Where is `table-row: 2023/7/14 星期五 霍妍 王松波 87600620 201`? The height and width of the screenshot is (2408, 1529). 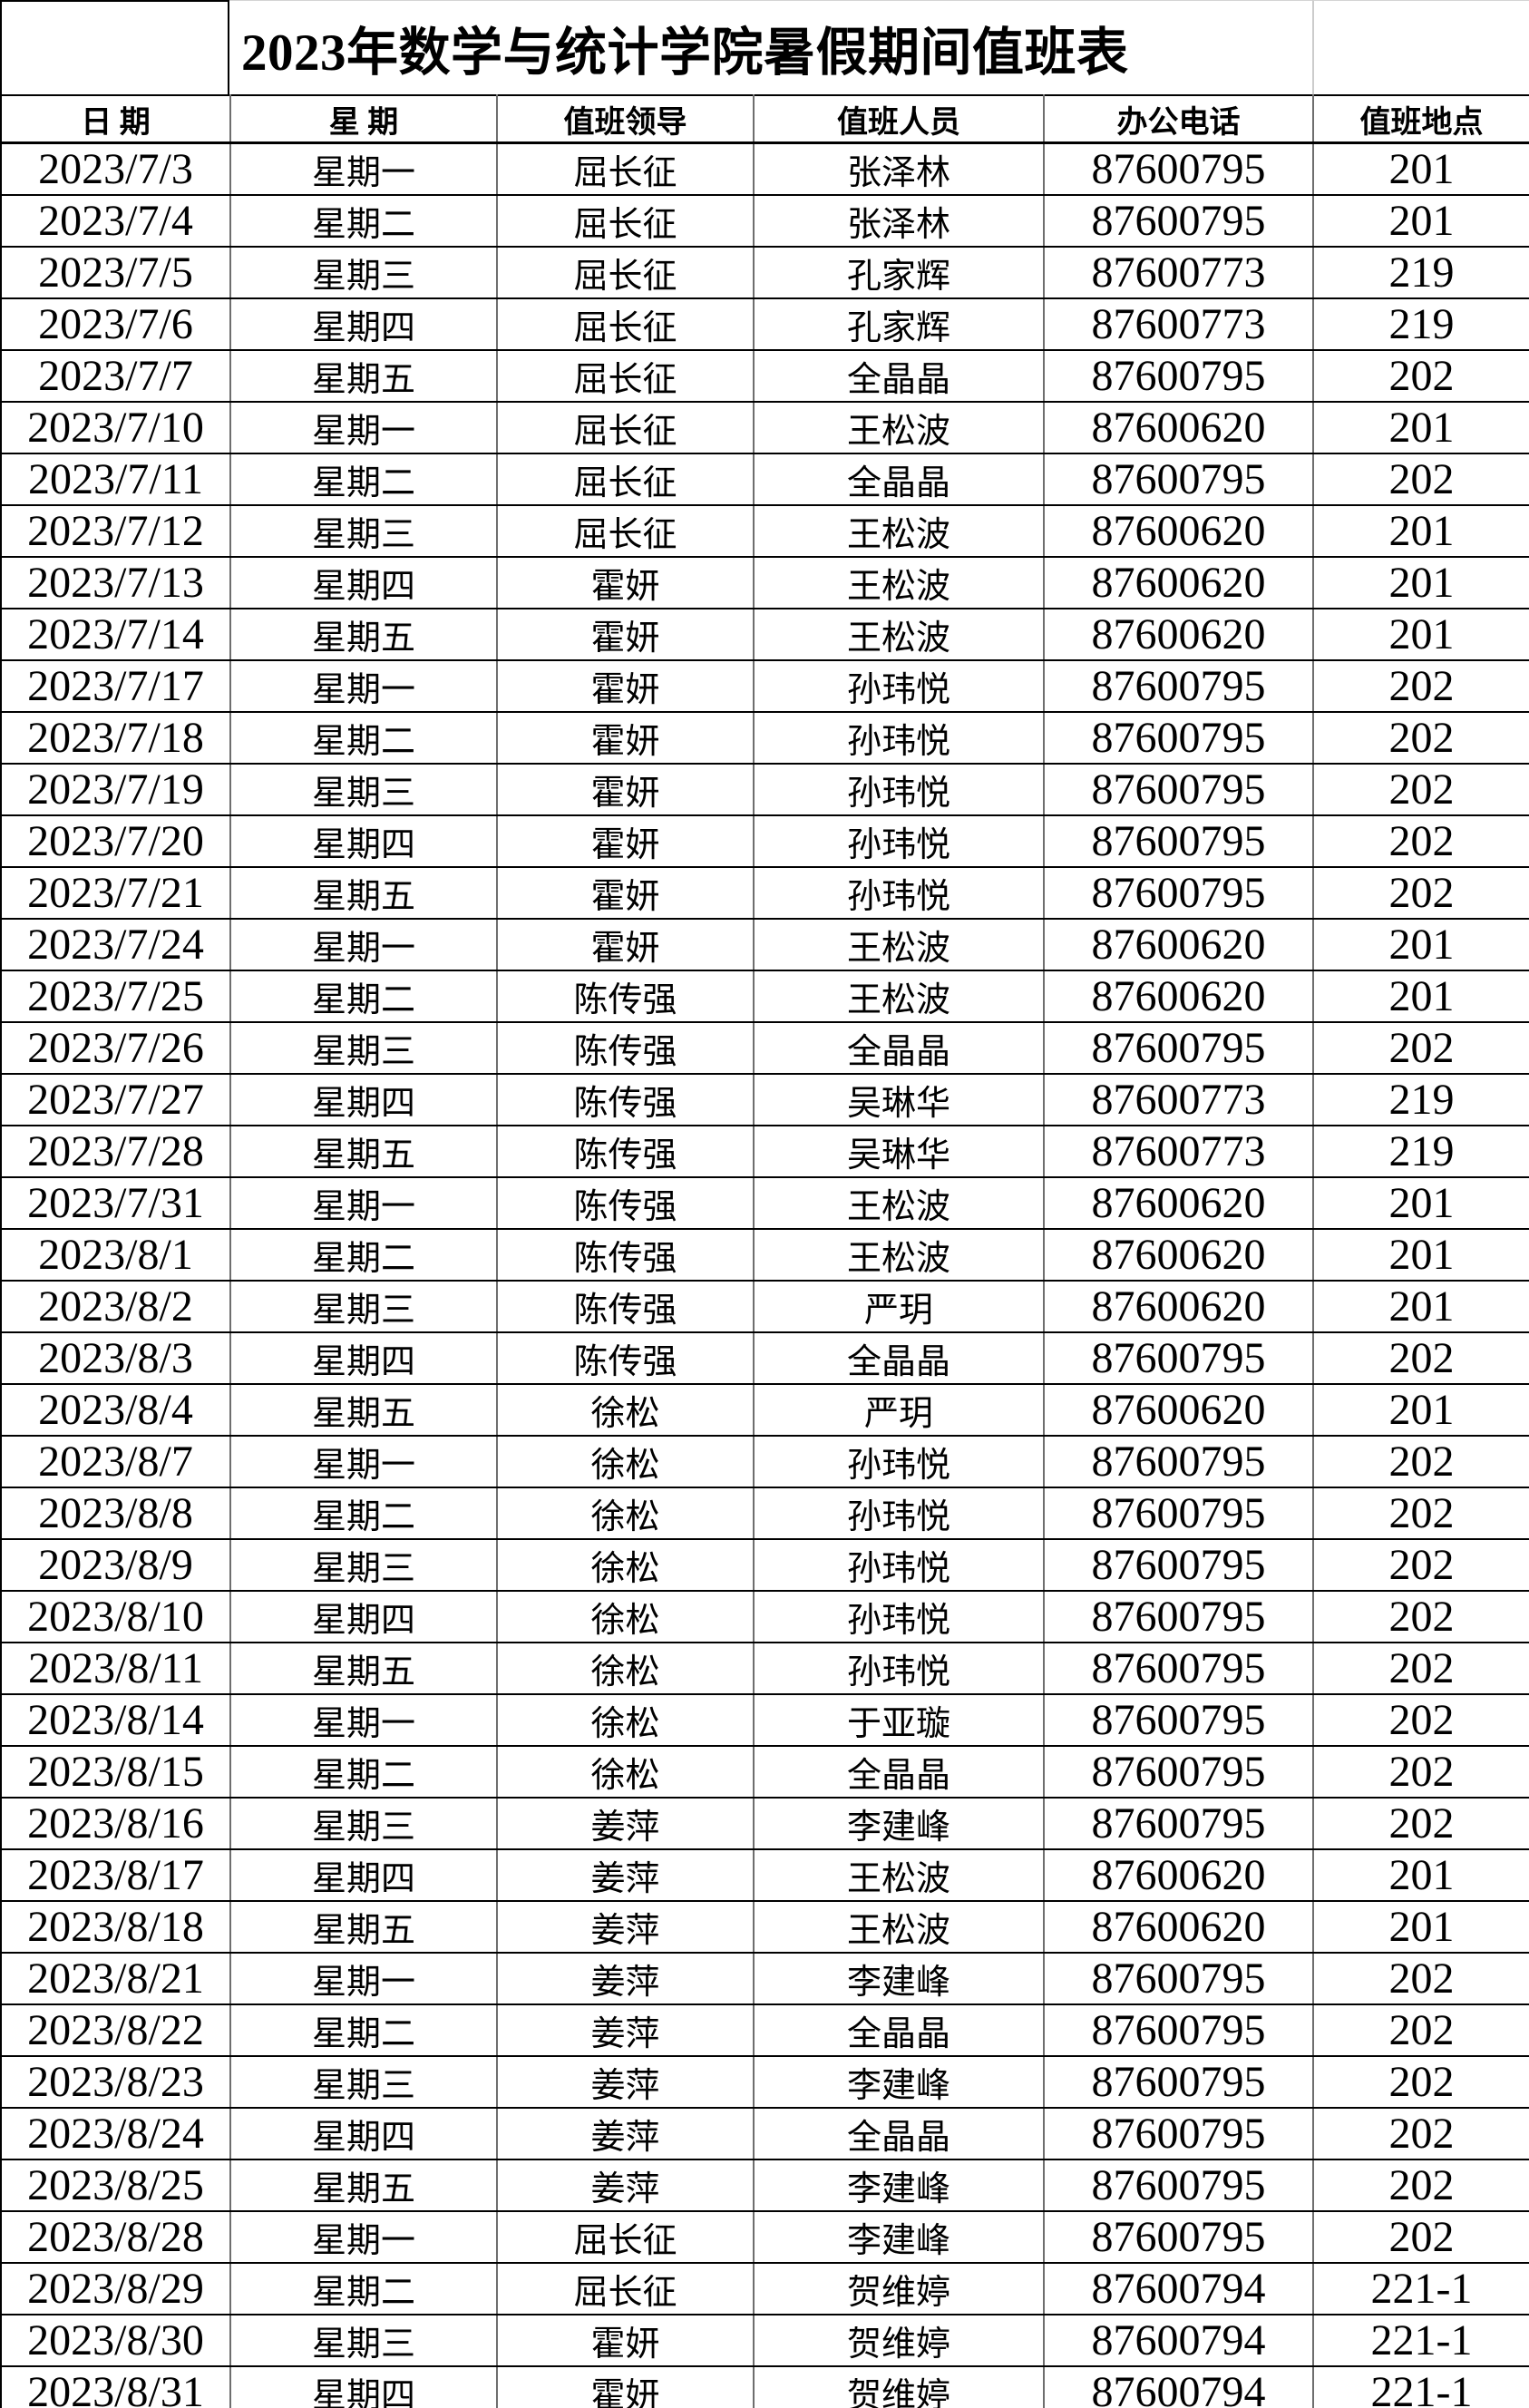
table-row: 2023/7/14 星期五 霍妍 王松波 87600620 201 is located at coordinates (765, 635).